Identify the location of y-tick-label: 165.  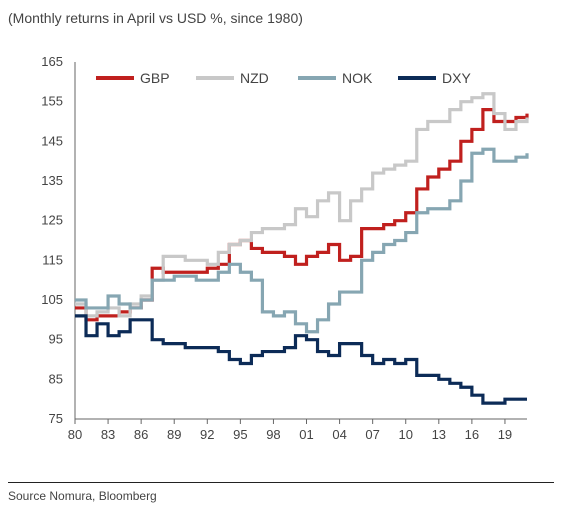
(52, 61).